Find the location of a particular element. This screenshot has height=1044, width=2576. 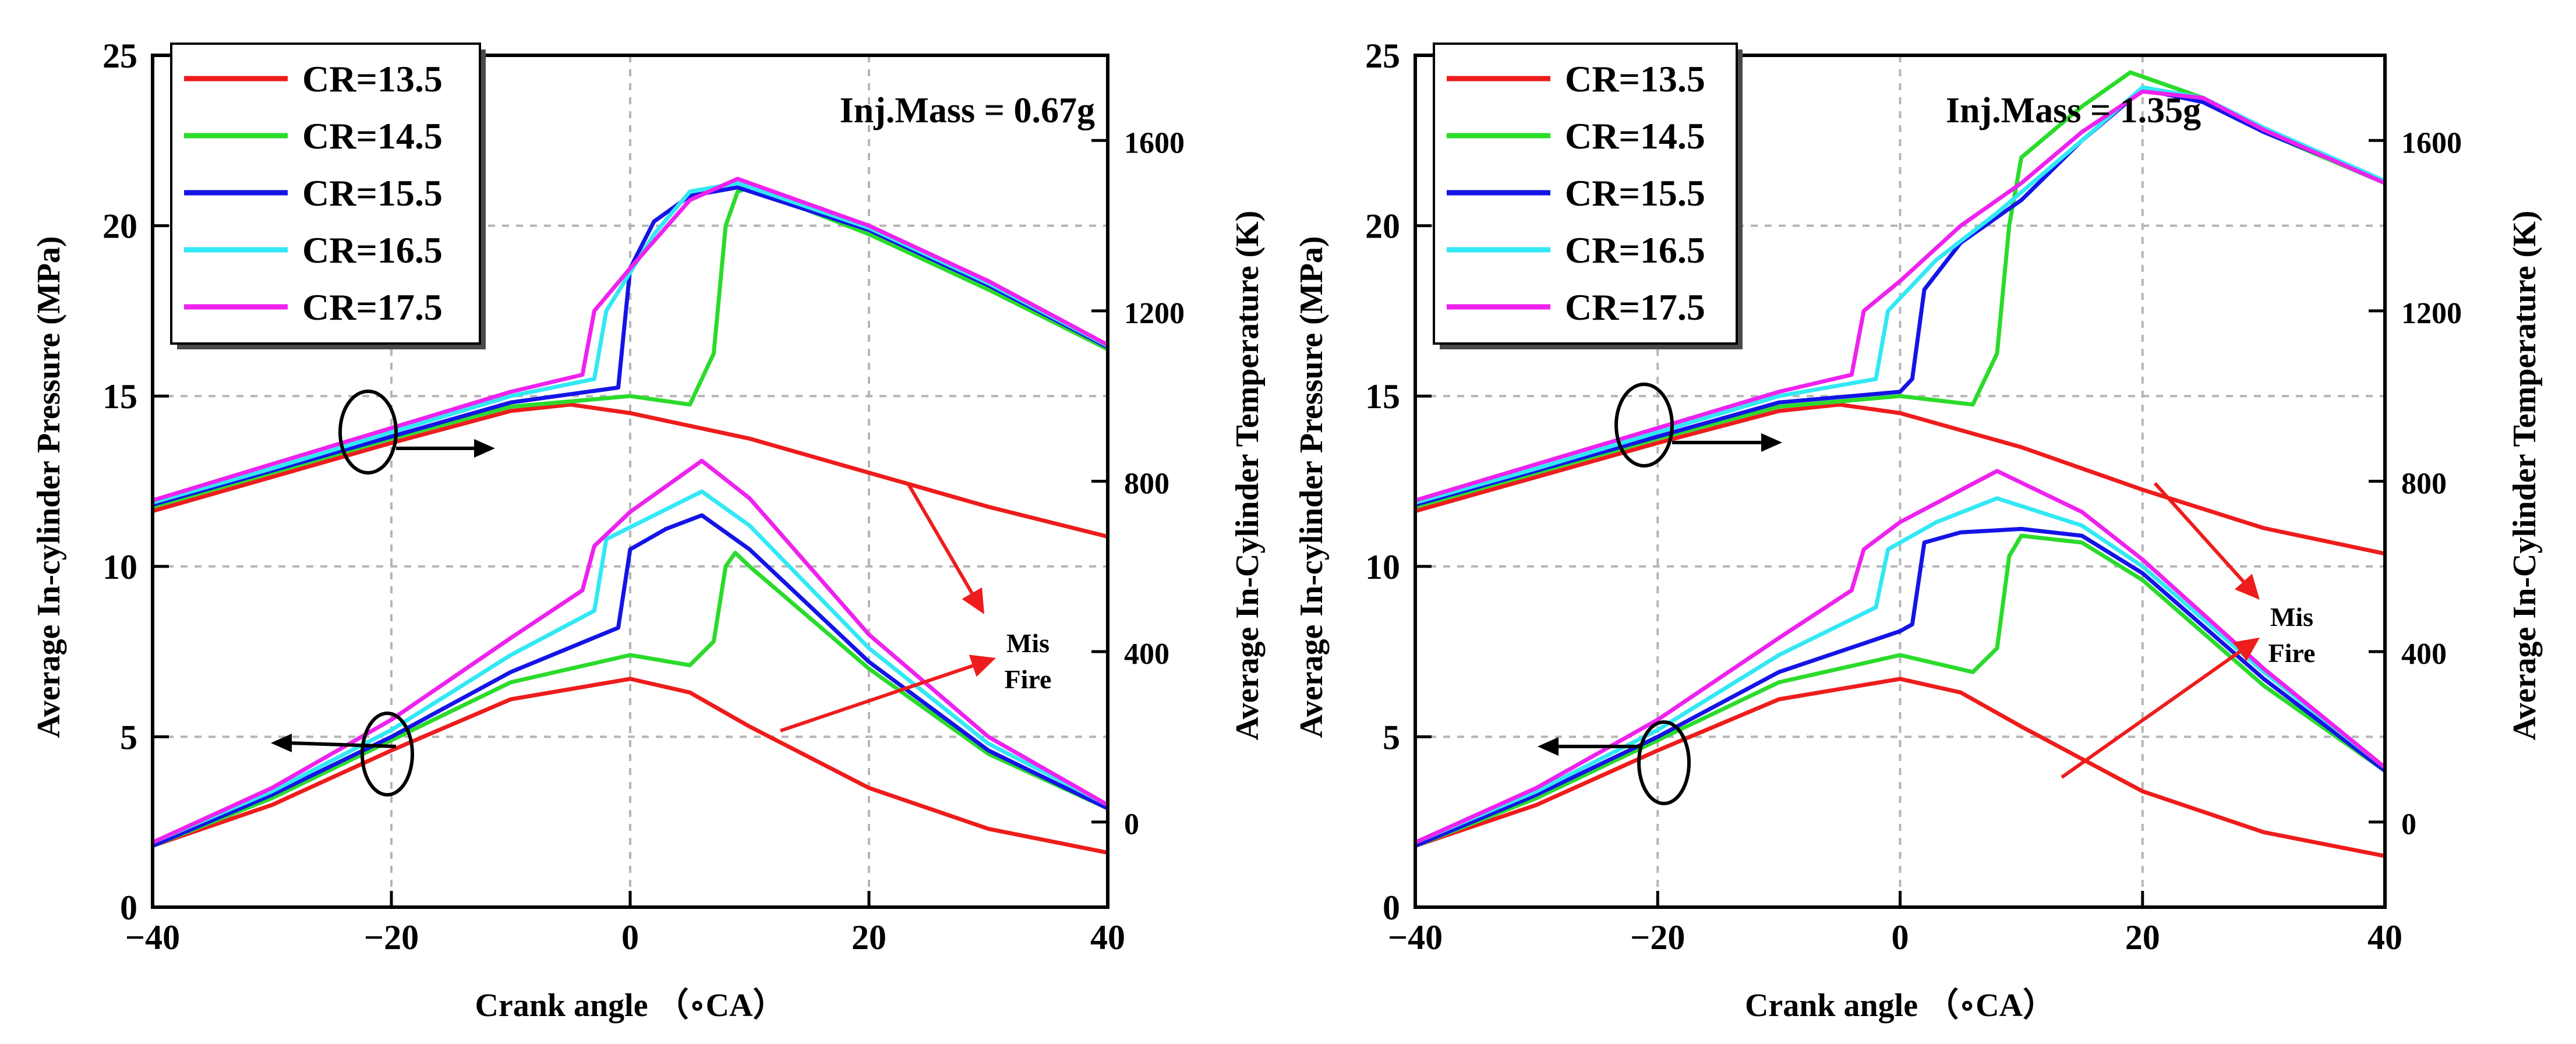

injection-mass-annotation: Inj.Mass = 1.35g is located at coordinates (2073, 110).